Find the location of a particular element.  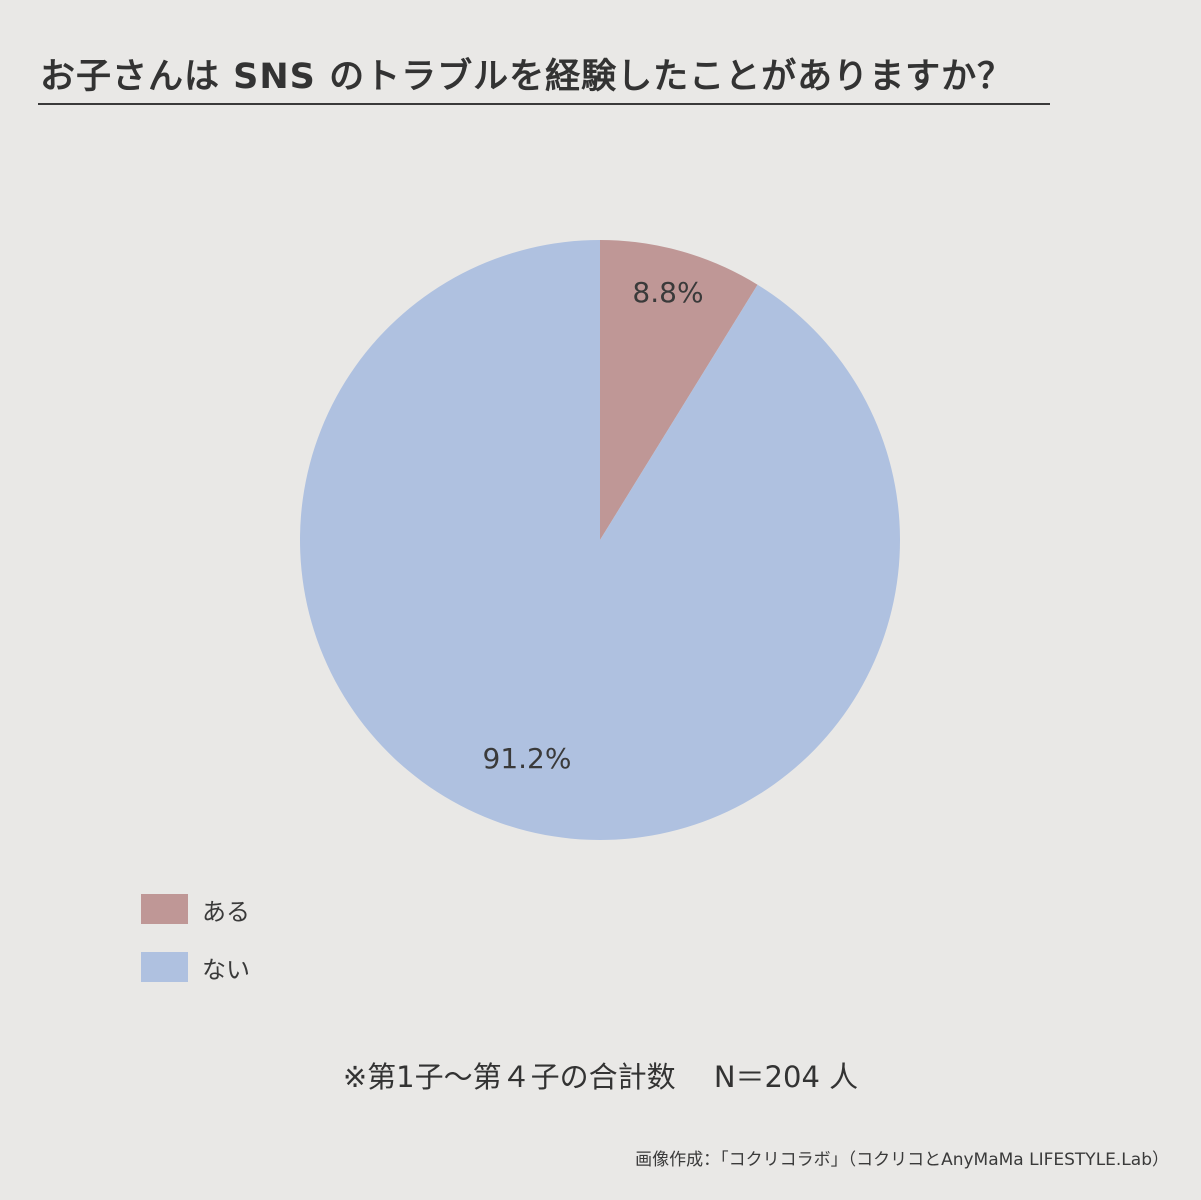

legend-item-aru: ある is located at coordinates (195, 909).